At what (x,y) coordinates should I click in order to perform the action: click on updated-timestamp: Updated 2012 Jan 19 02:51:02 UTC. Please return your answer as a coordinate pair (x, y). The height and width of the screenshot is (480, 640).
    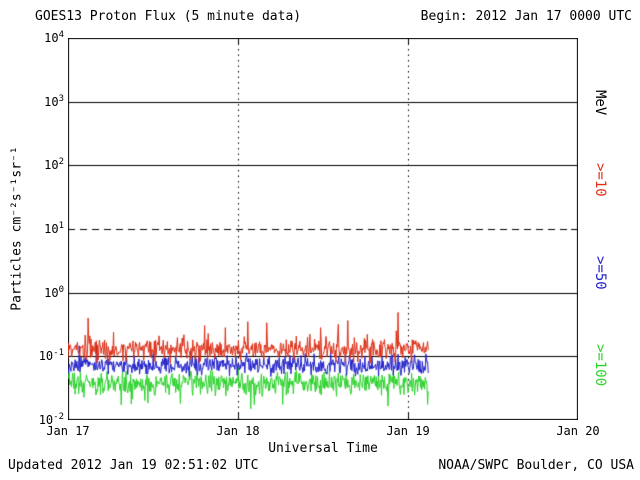
    Looking at the image, I should click on (133, 465).